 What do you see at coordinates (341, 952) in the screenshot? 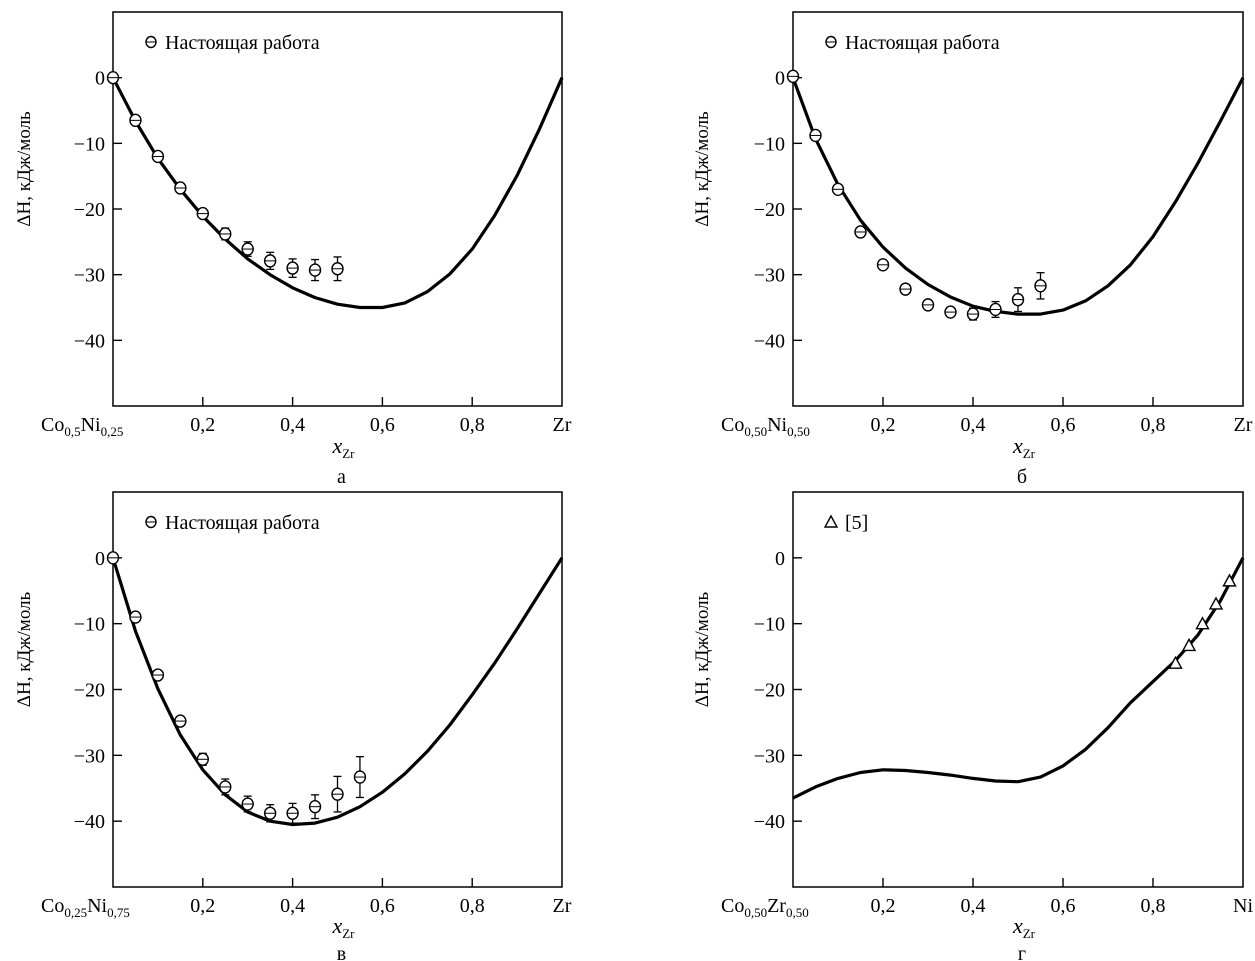
I see `panel-letter: в` at bounding box center [341, 952].